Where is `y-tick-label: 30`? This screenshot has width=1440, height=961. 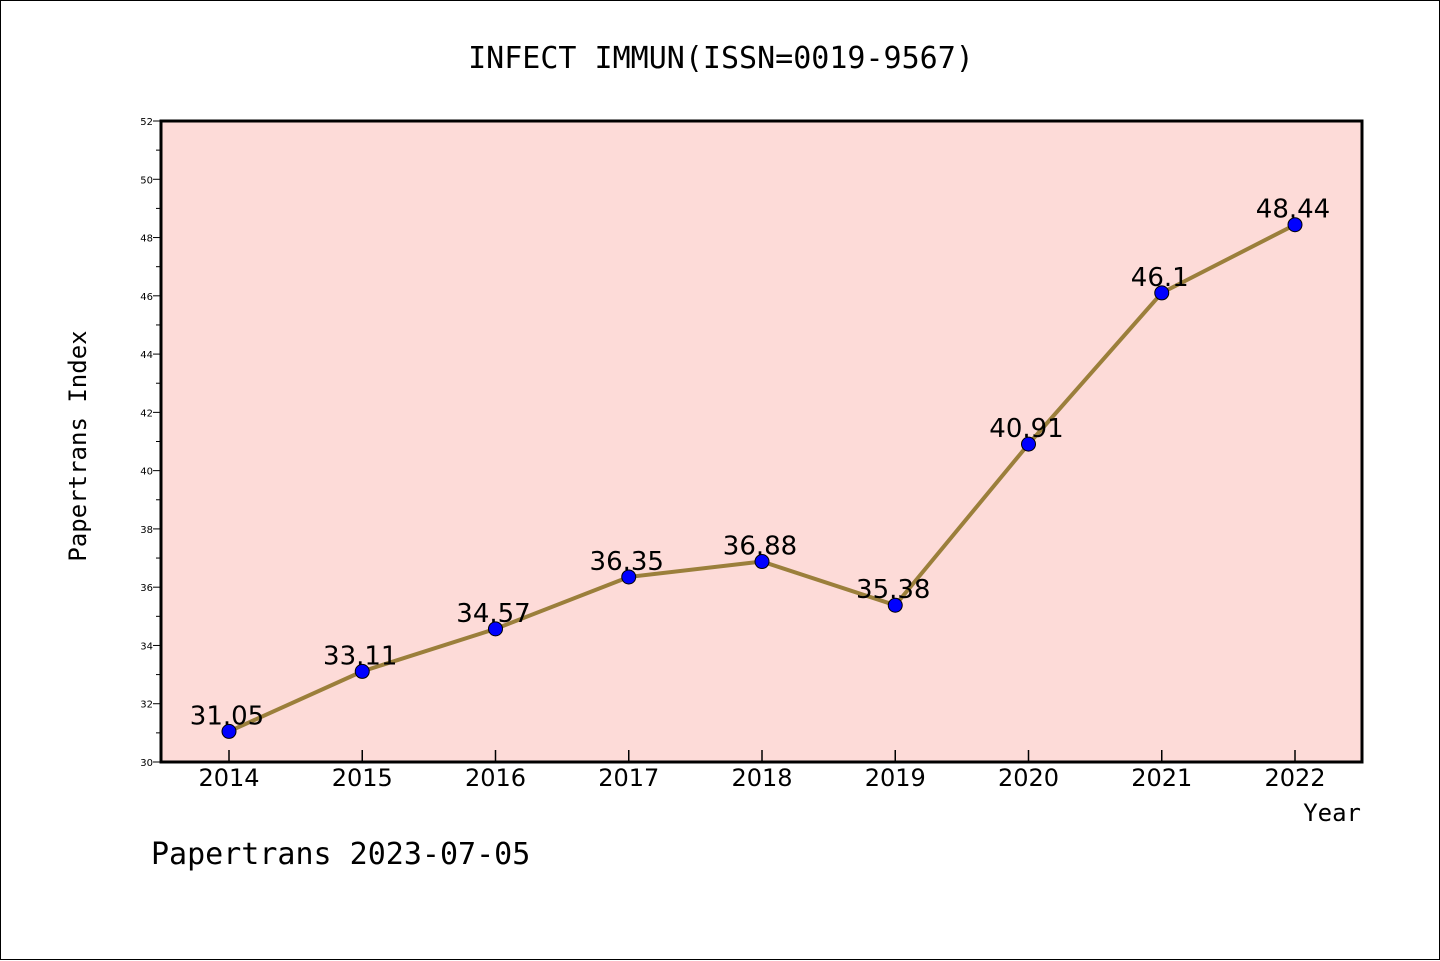 y-tick-label: 30 is located at coordinates (146, 763).